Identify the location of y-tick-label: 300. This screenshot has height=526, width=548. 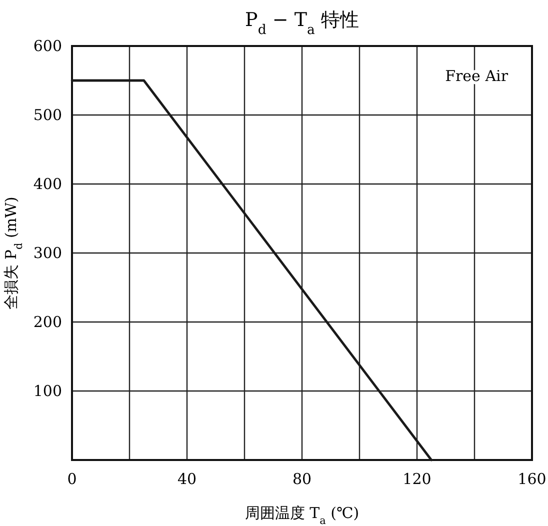
(47, 253).